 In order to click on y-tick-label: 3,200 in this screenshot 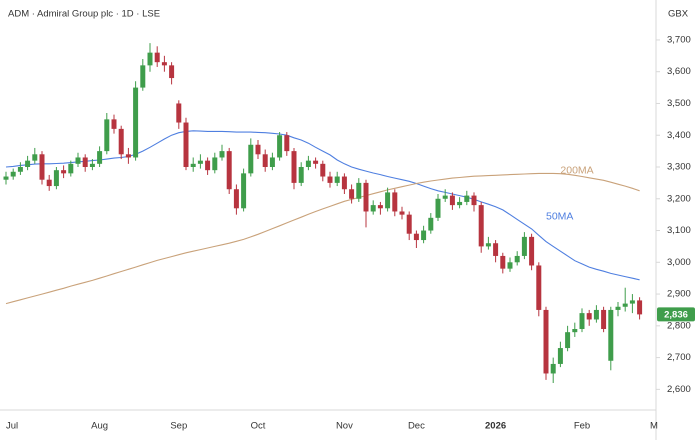, I will do `click(679, 198)`.